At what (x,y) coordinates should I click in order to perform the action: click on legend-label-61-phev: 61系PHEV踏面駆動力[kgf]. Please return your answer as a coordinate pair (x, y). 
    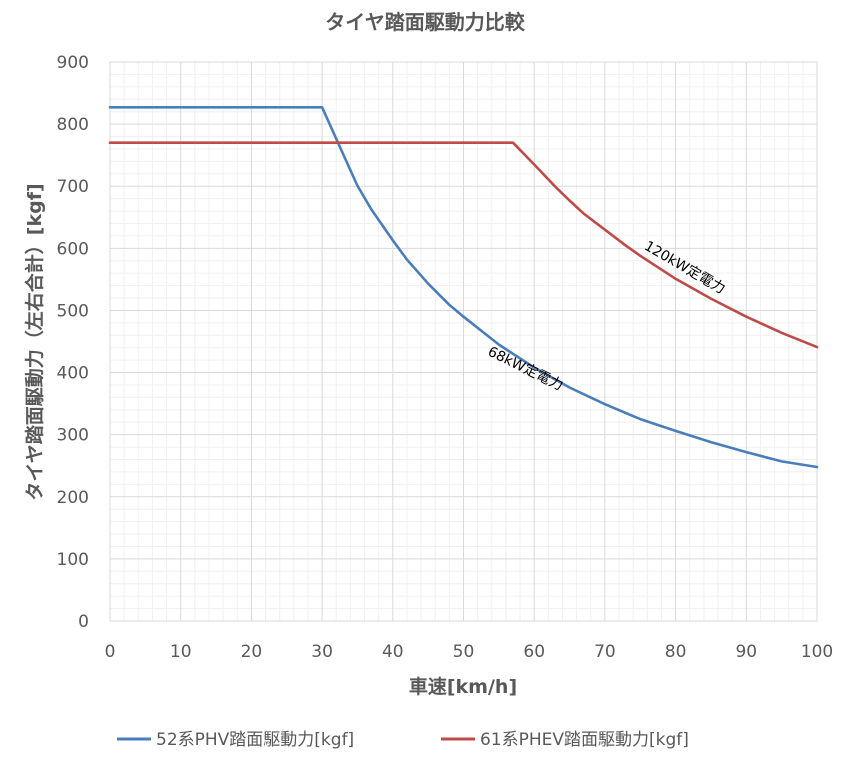
    Looking at the image, I should click on (584, 740).